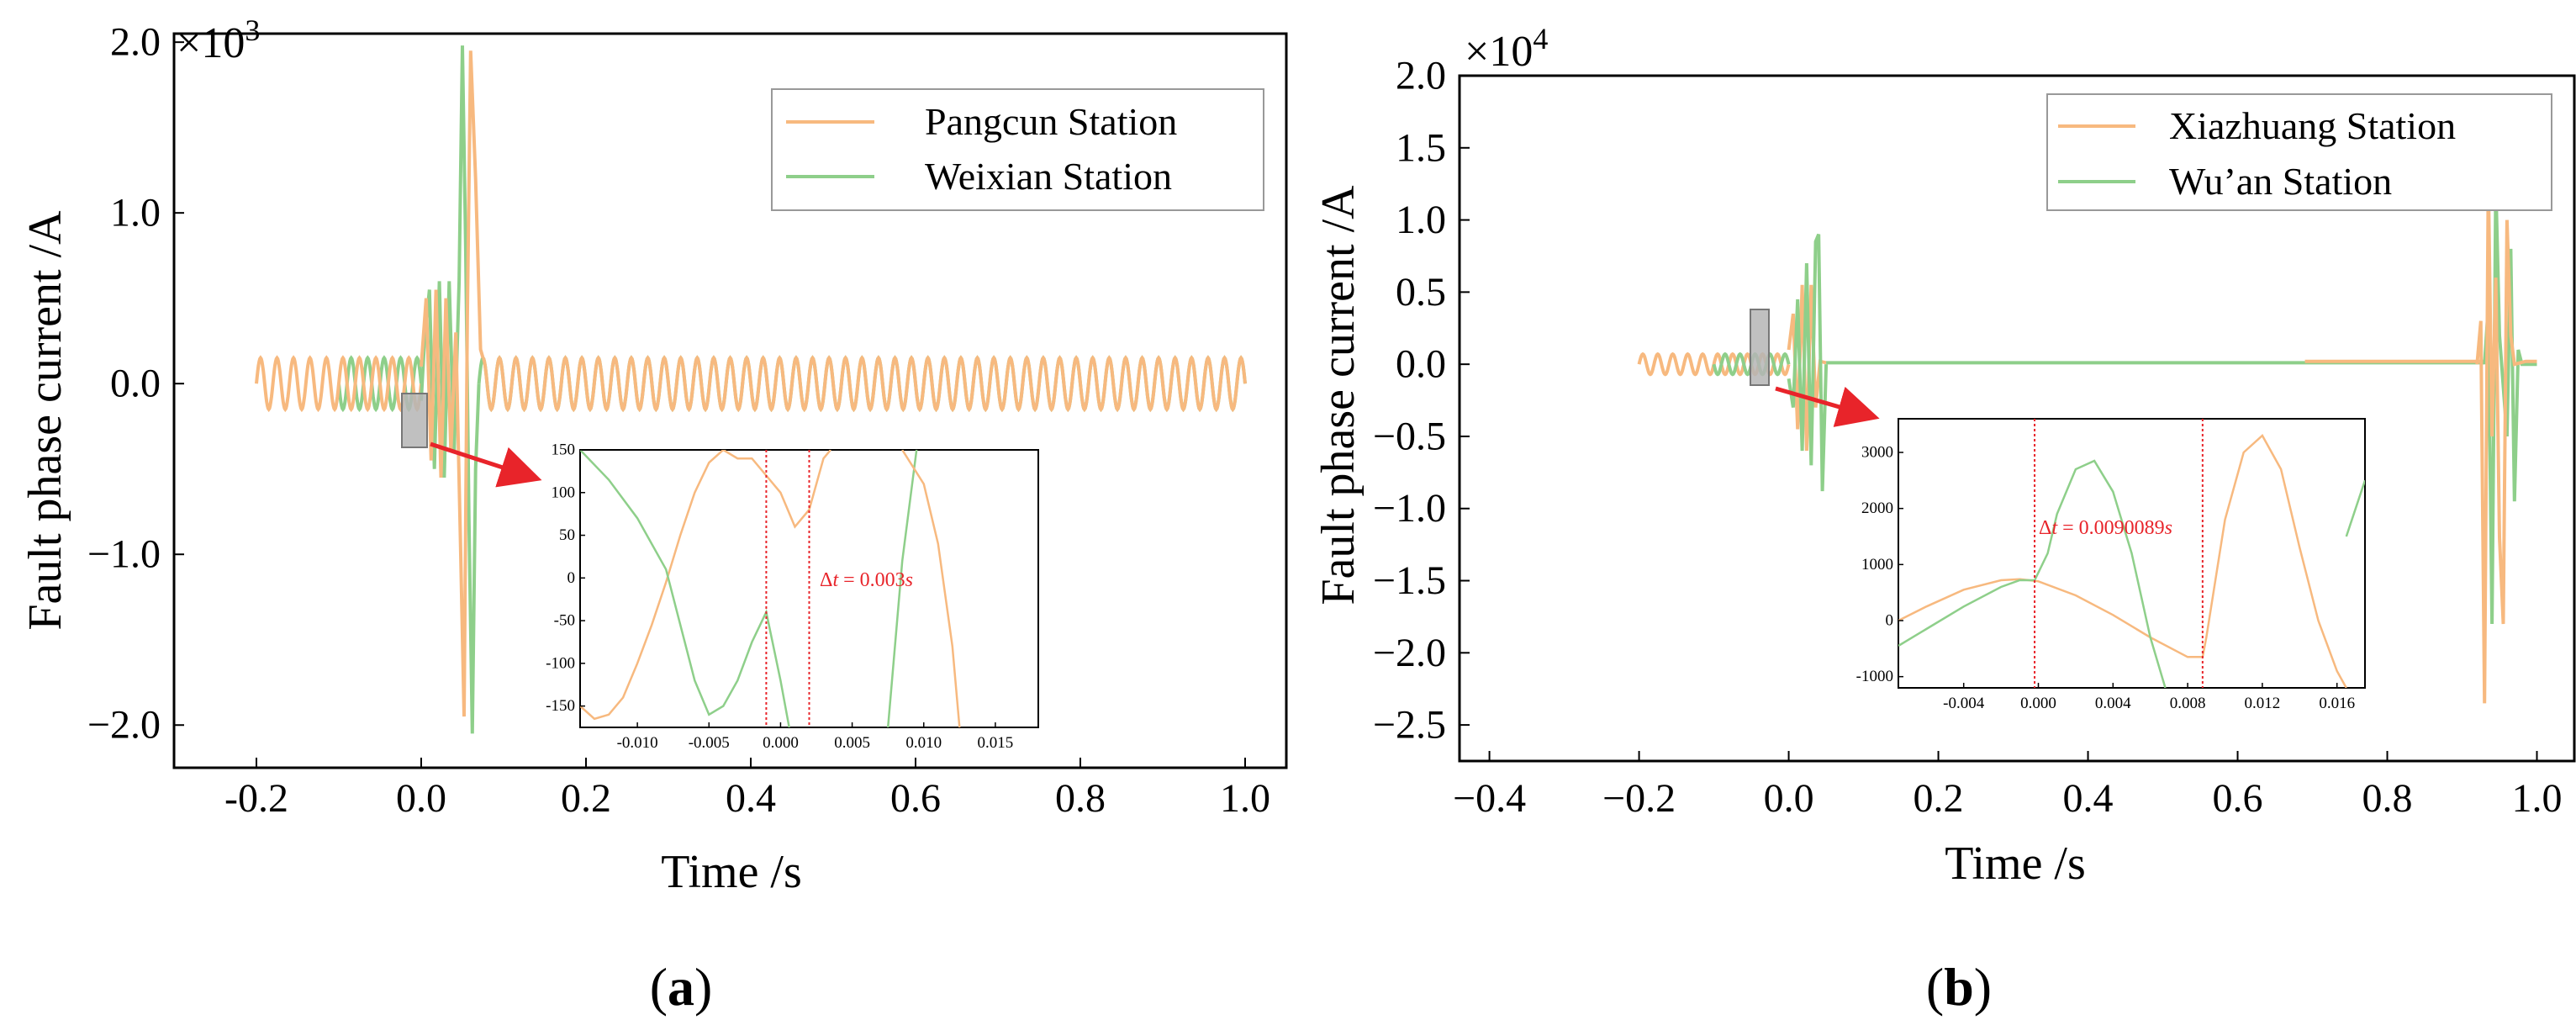 This screenshot has height=1036, width=2576. Describe the element at coordinates (2088, 799) in the screenshot. I see `axis-b-x-tick-label: 0.4` at that location.